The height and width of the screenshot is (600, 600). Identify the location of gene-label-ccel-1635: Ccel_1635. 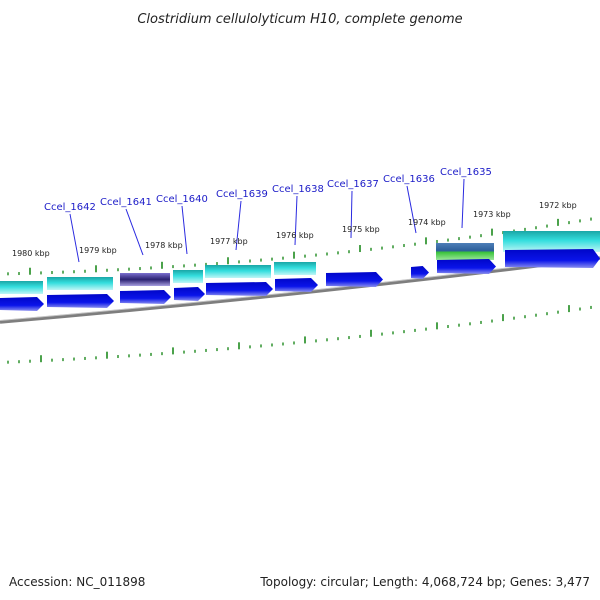
(466, 172).